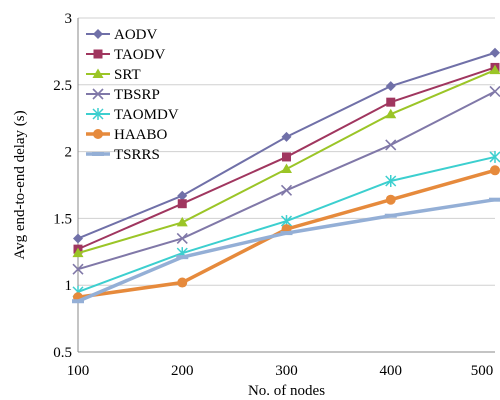 This screenshot has width=500, height=400. I want to click on y-tick-label-3: 2, so click(69, 153).